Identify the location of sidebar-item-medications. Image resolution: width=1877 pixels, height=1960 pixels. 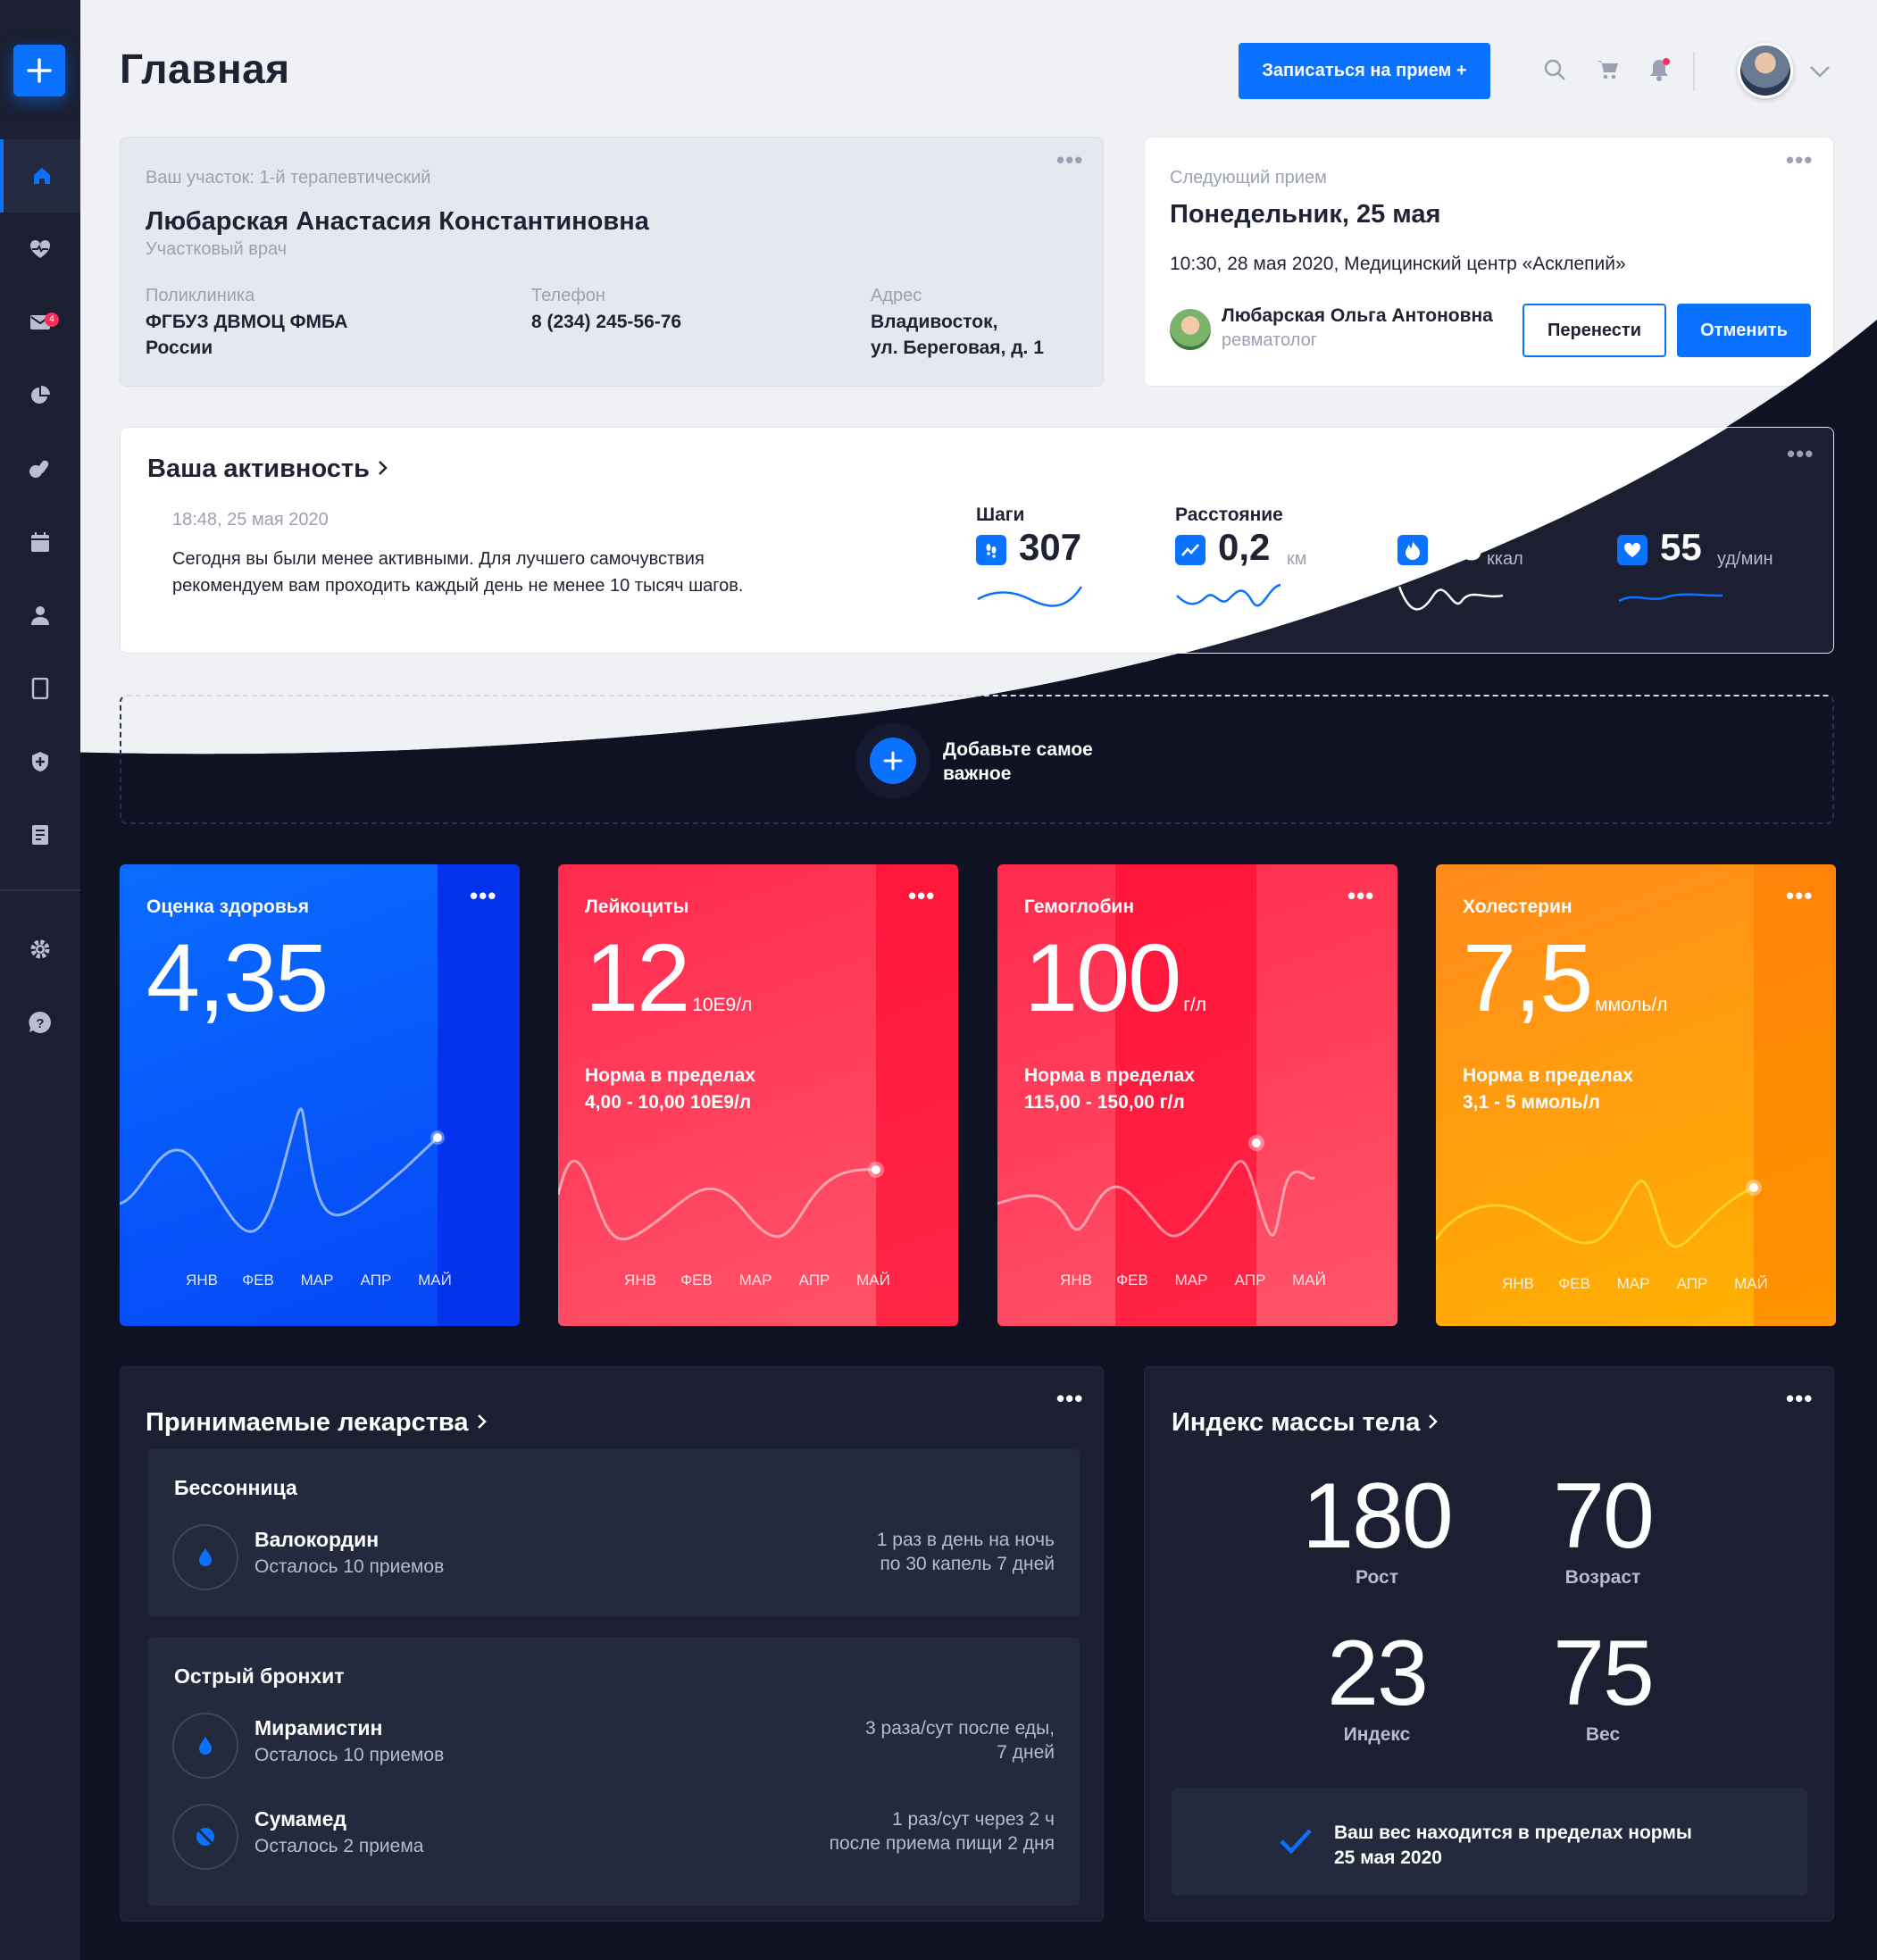
(40, 469).